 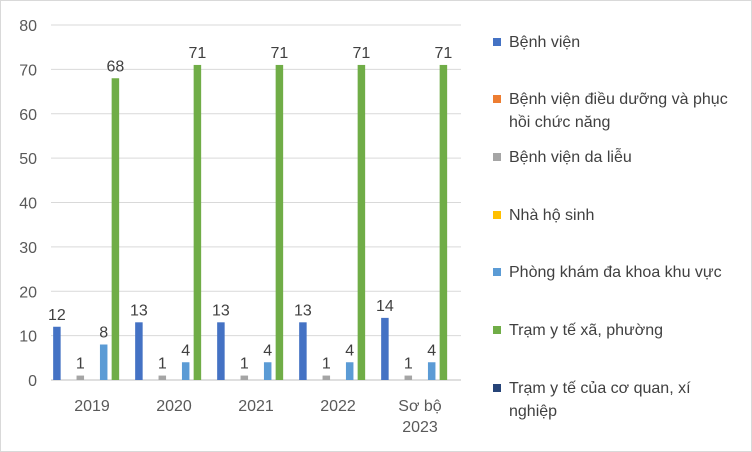 I want to click on legend-label: Bệnh viện da liễu, so click(x=570, y=157).